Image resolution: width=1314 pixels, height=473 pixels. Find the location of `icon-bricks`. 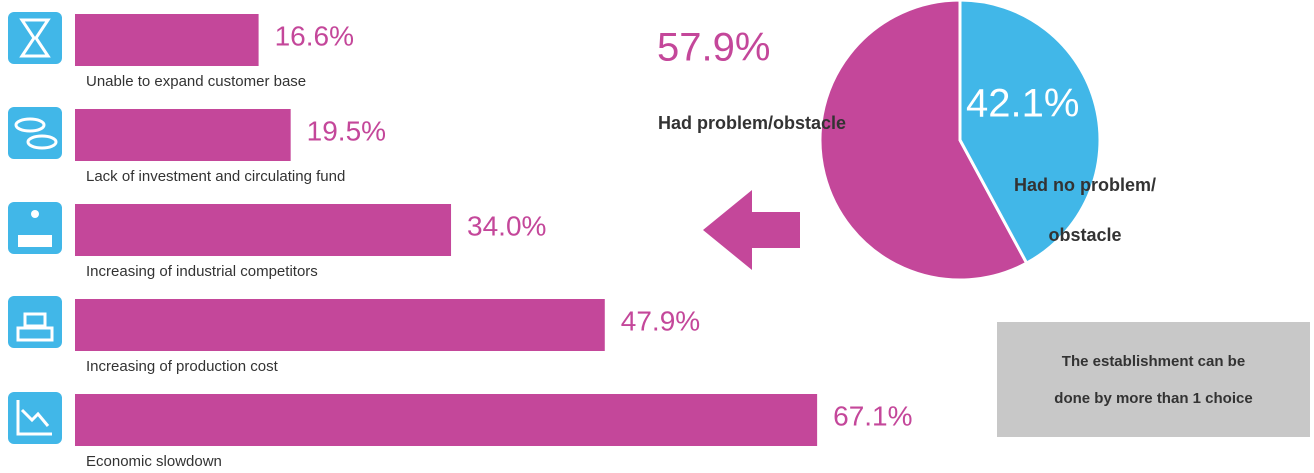

icon-bricks is located at coordinates (35, 322).